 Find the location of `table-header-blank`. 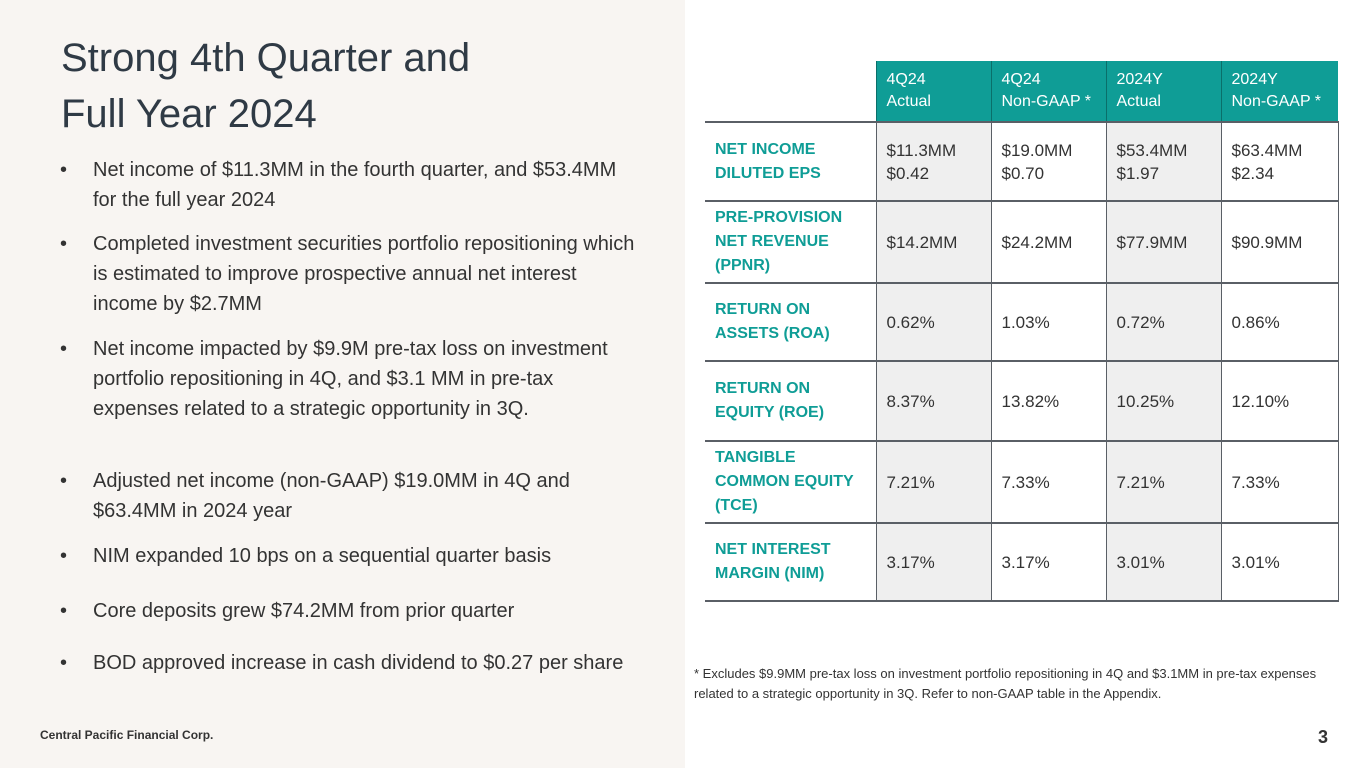

table-header-blank is located at coordinates (790, 91).